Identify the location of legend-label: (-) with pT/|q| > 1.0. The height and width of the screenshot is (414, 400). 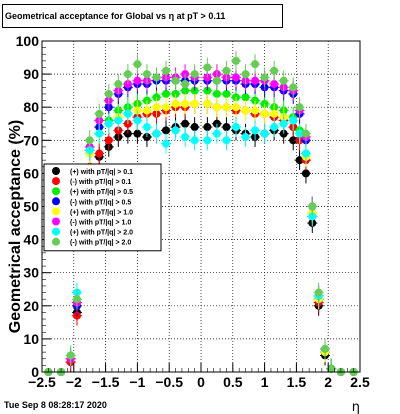
(100, 223).